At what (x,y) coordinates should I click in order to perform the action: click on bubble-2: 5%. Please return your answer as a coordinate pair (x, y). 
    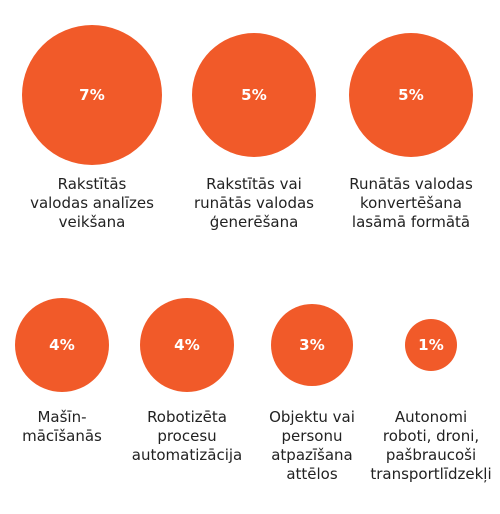
    Looking at the image, I should click on (254, 95).